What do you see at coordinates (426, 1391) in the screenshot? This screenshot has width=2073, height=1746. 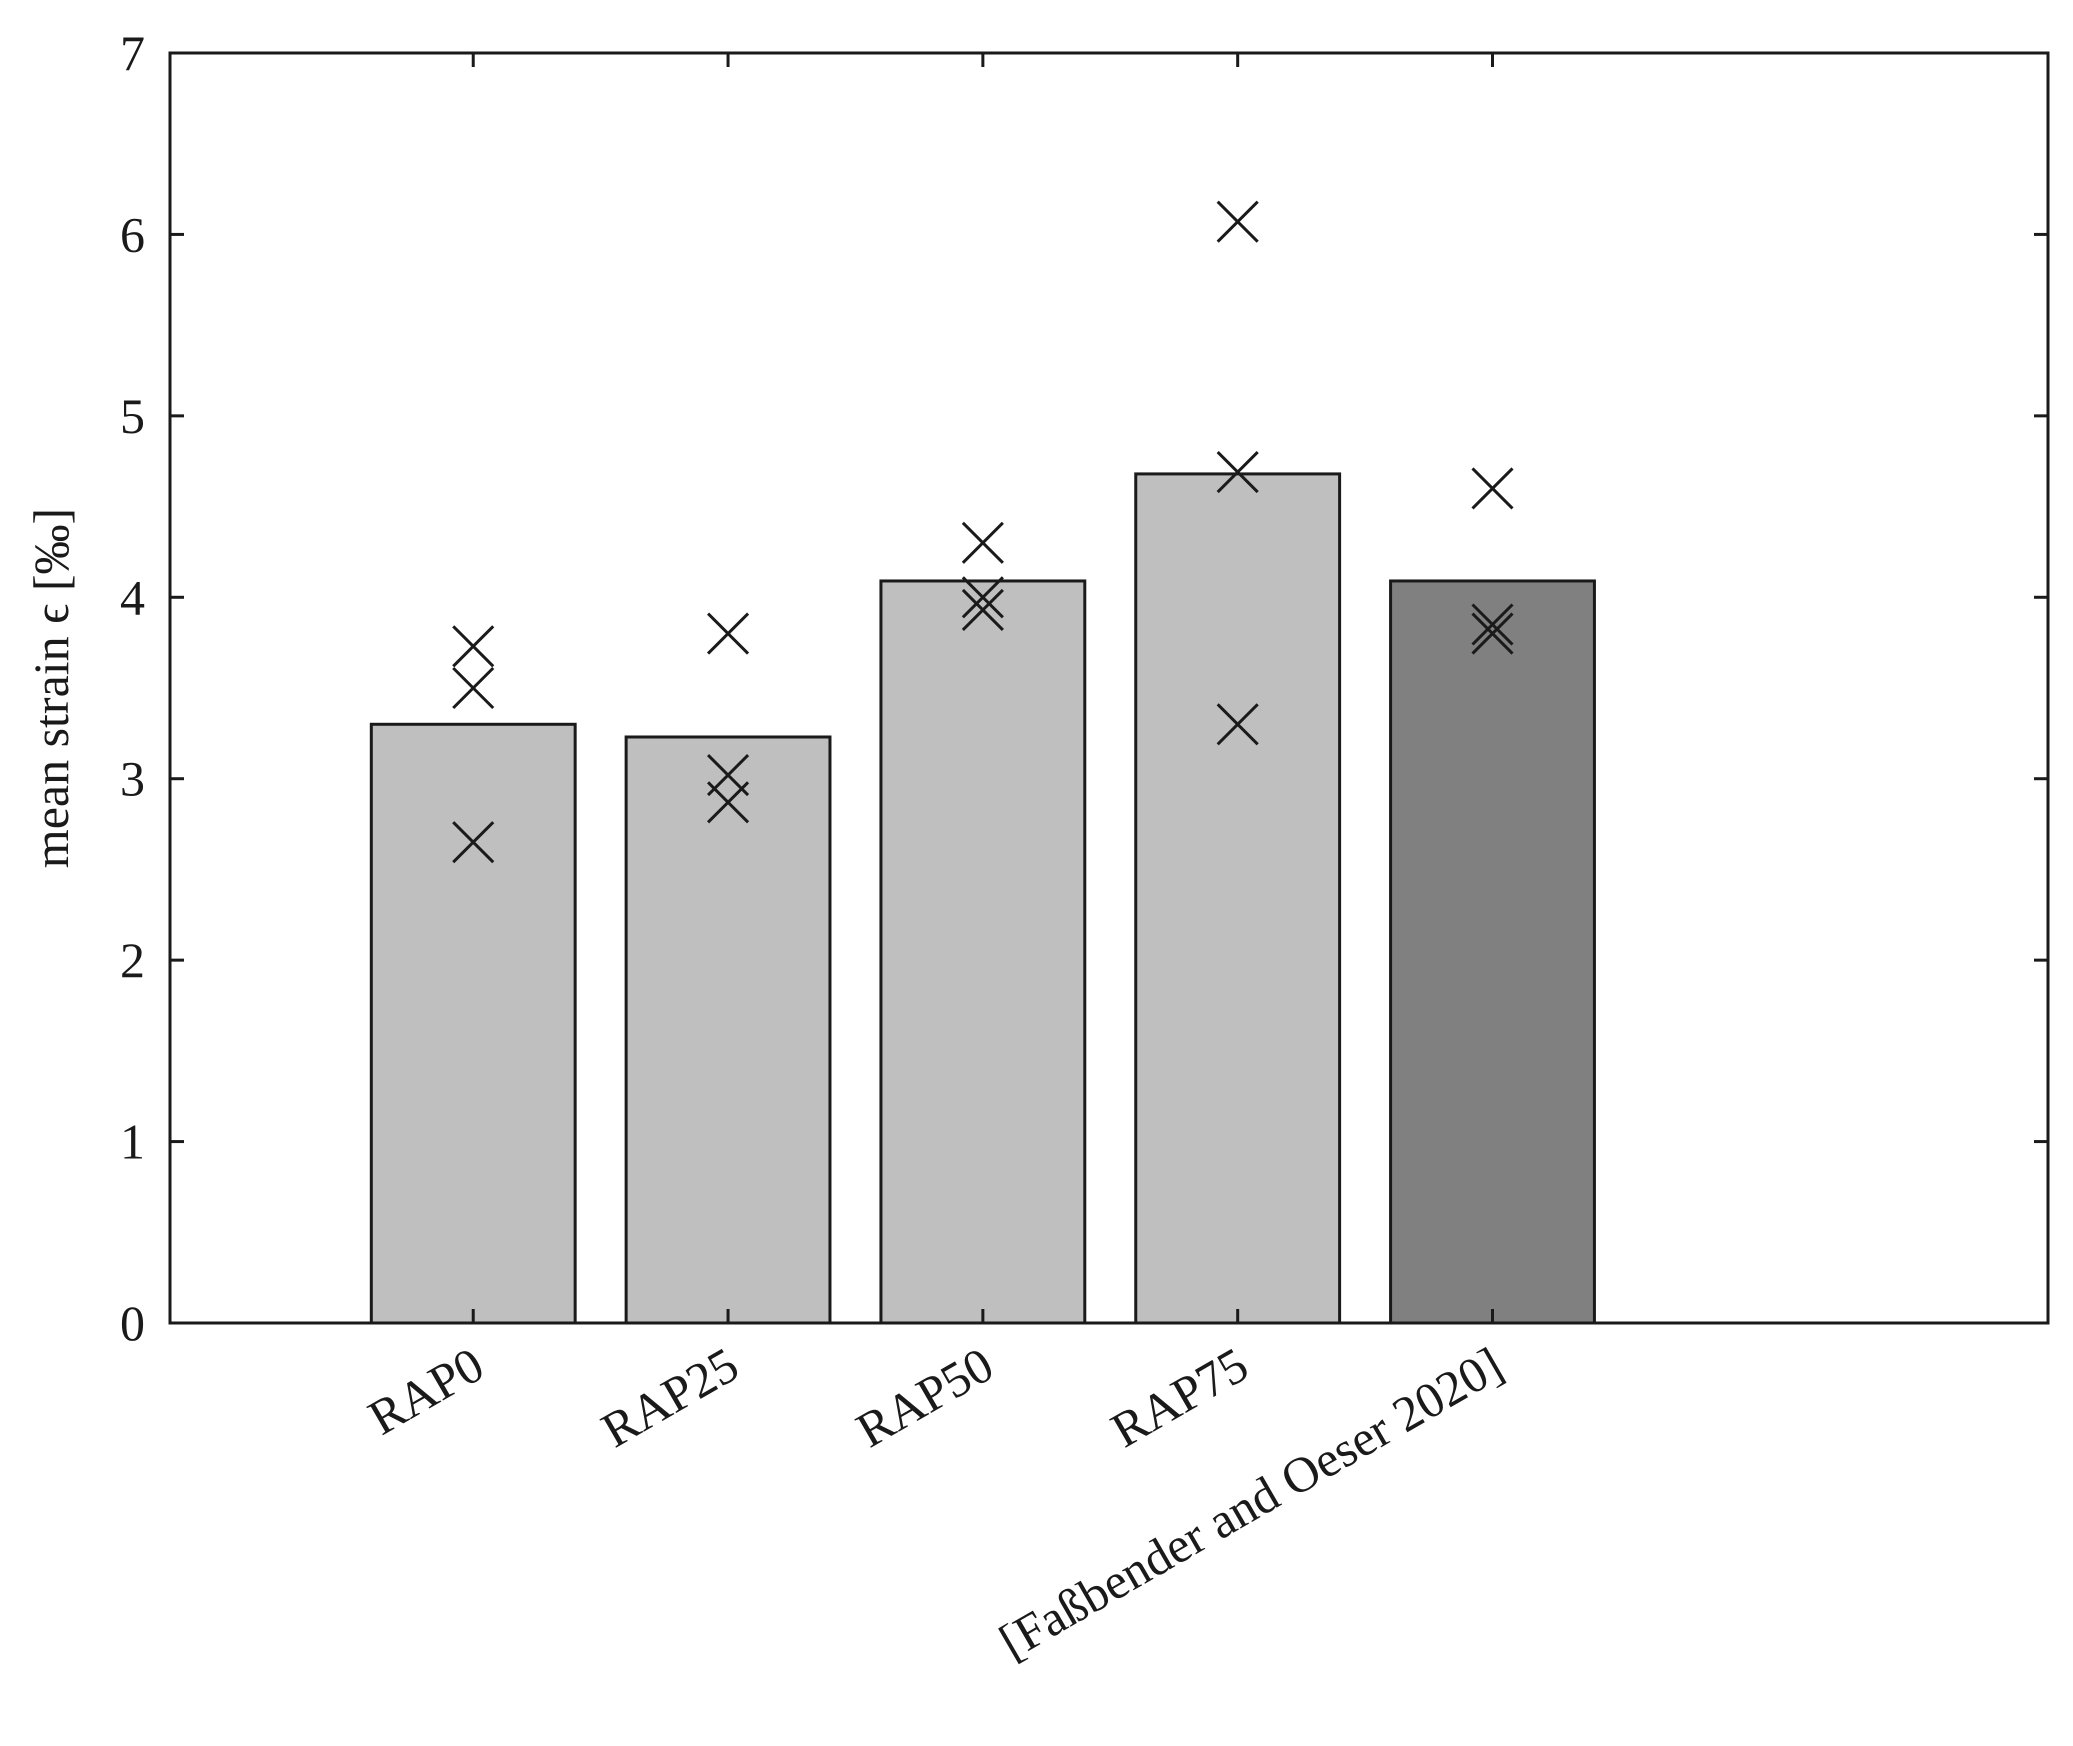 I see `x-tick-label-0: RAP0` at bounding box center [426, 1391].